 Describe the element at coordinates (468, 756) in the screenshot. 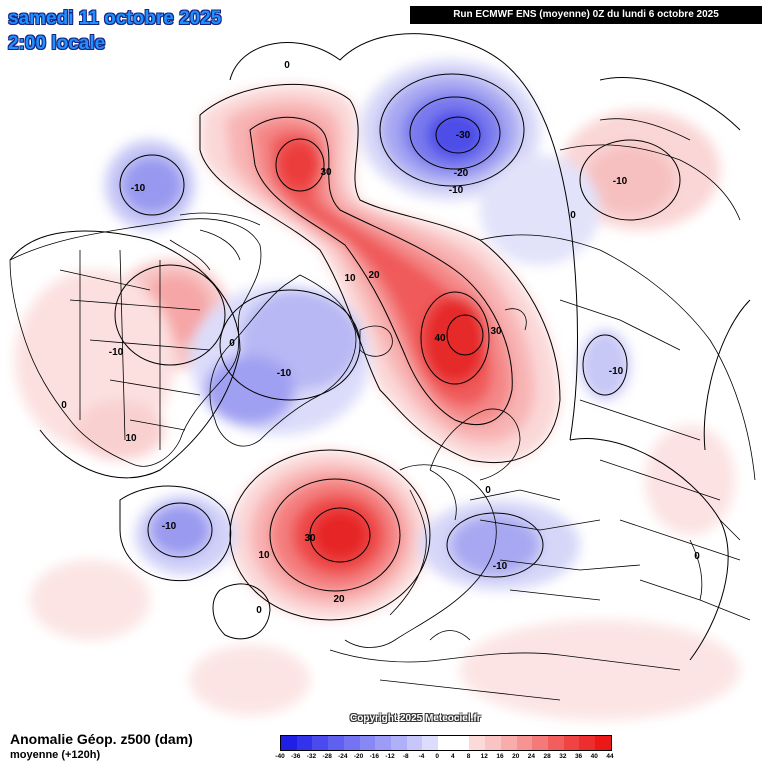

I see `scale-tick-label: 8` at that location.